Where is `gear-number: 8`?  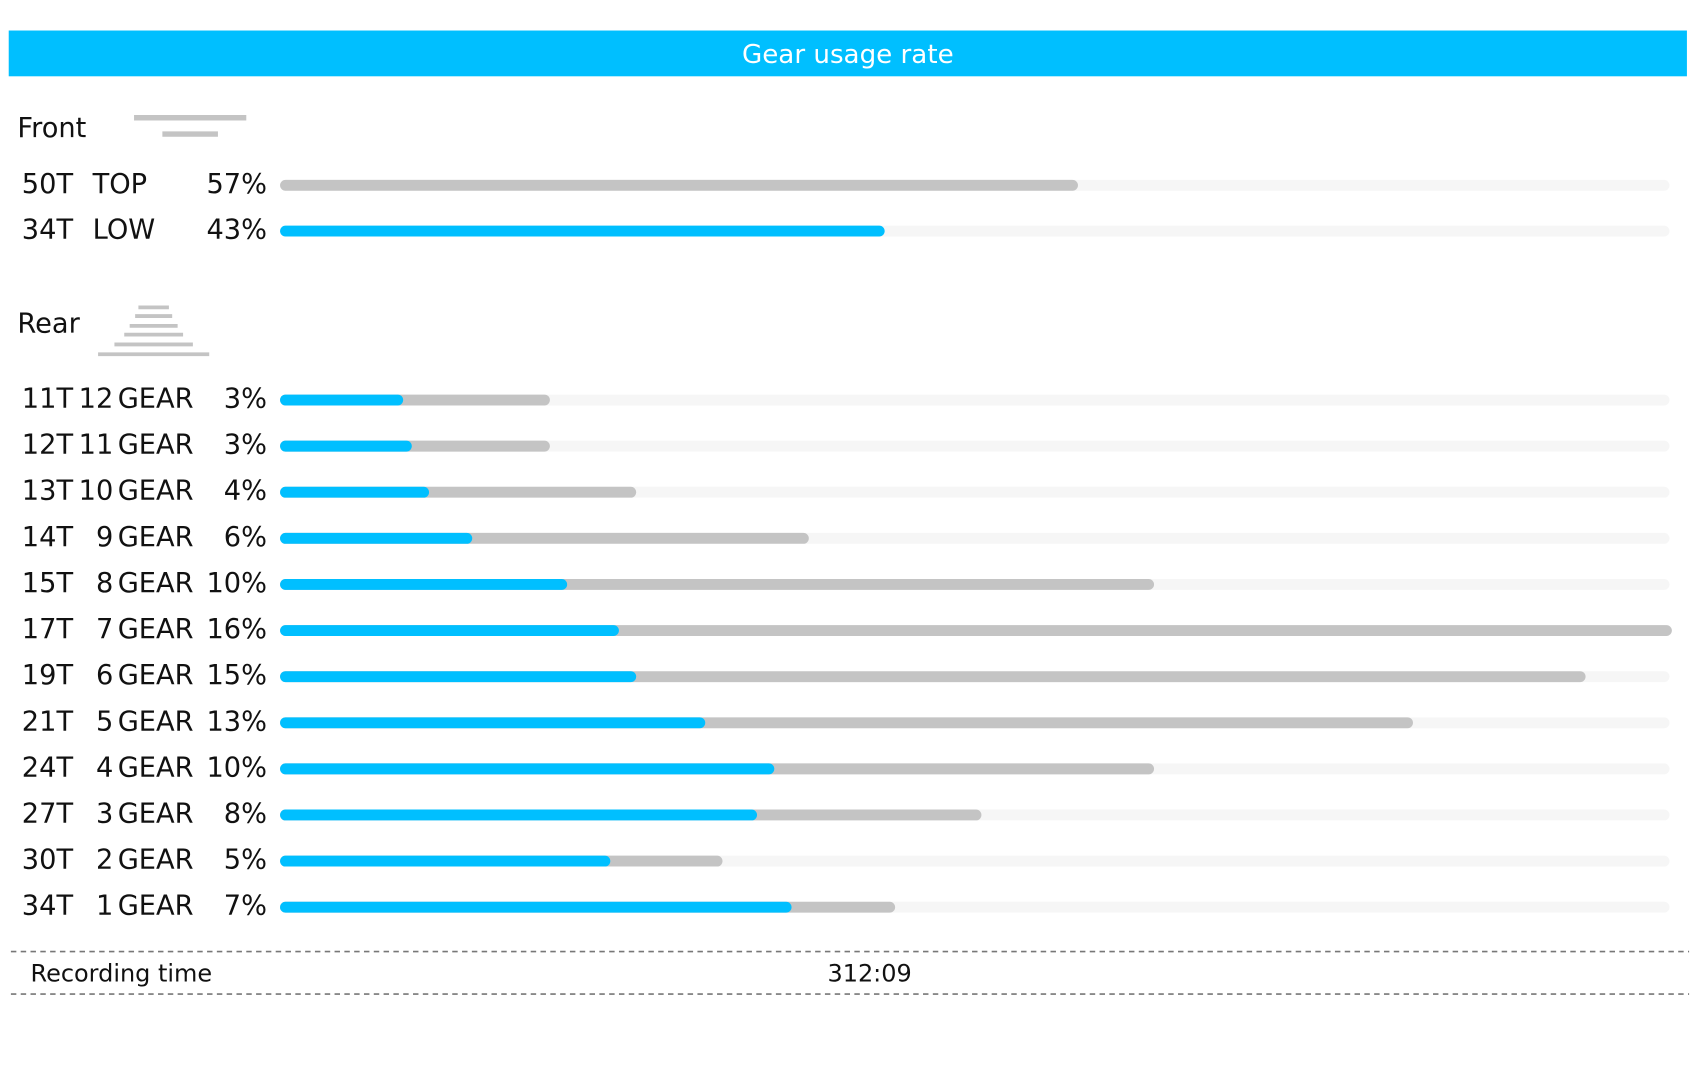
gear-number: 8 is located at coordinates (104, 583).